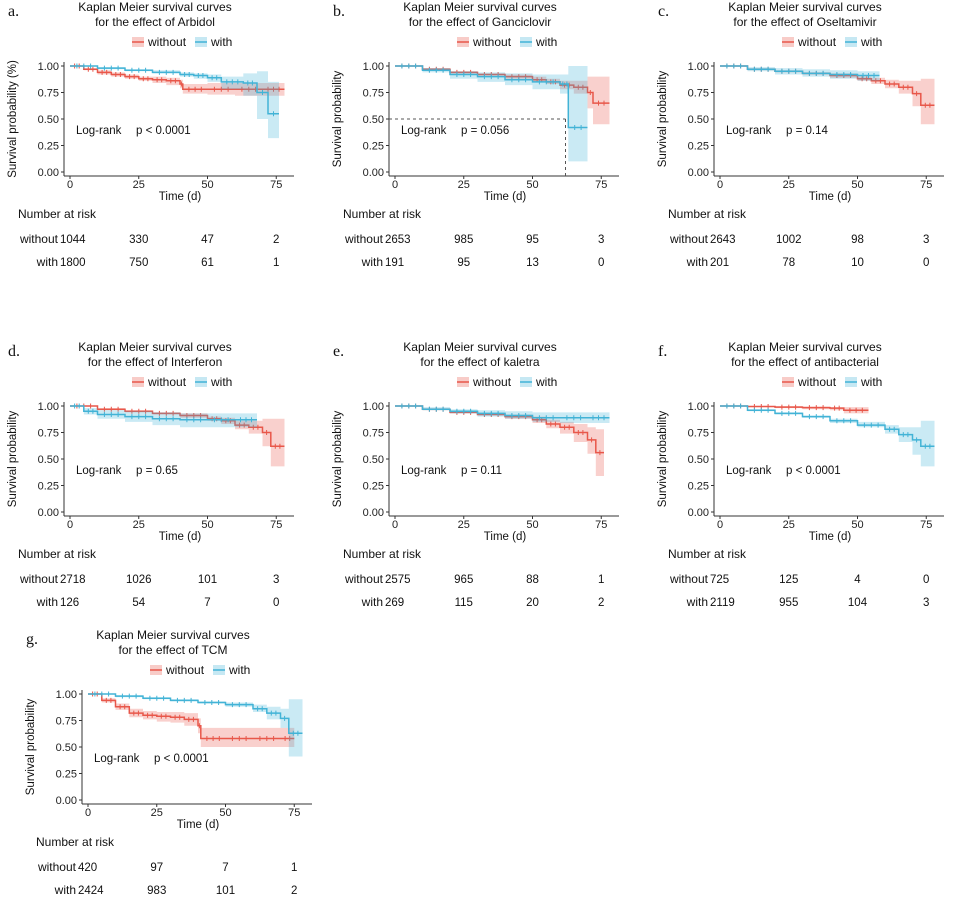 This screenshot has width=957, height=900. I want to click on risk-count: 3, so click(276, 580).